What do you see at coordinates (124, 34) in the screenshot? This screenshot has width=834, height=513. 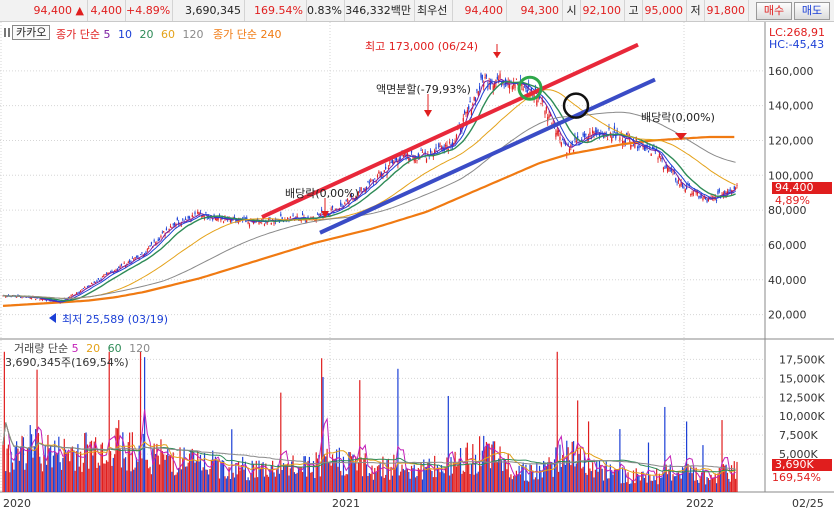 I see `ma10-label: 10` at bounding box center [124, 34].